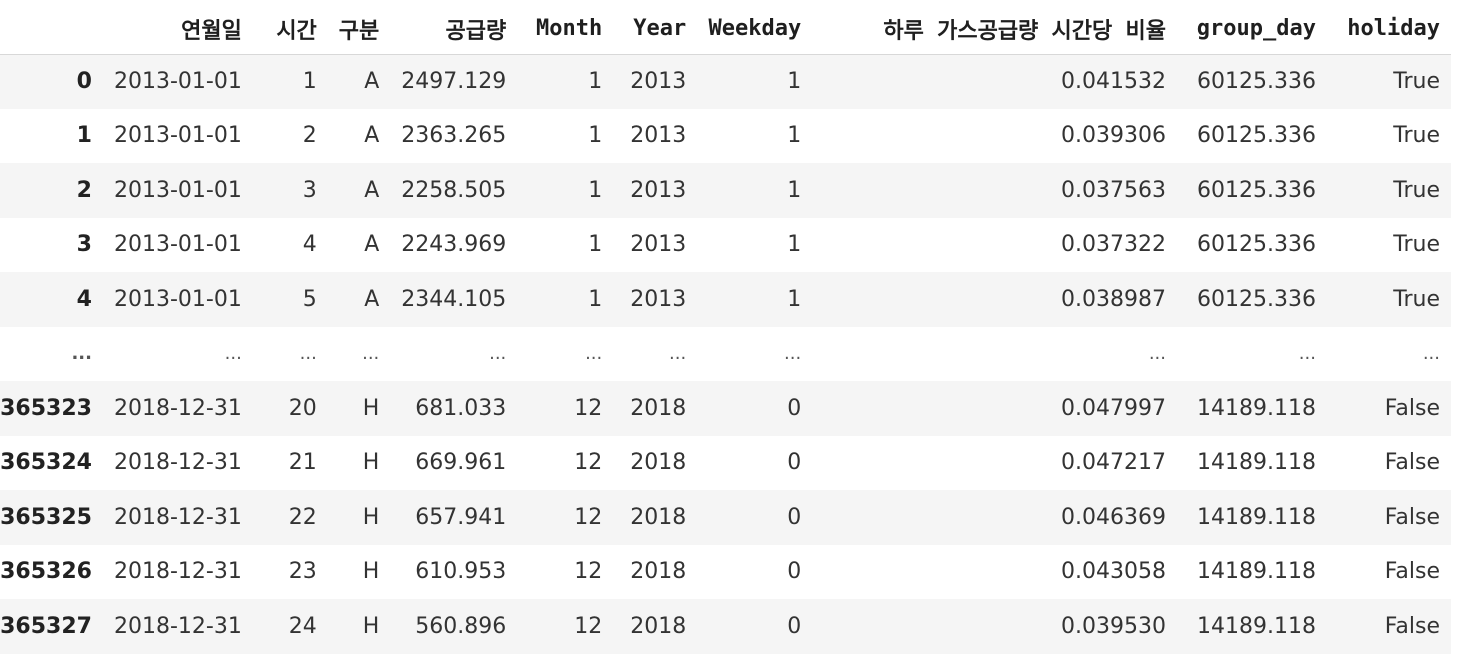 This screenshot has height=663, width=1465. I want to click on cell-daily-ratio: 0.047217, so click(1113, 463).